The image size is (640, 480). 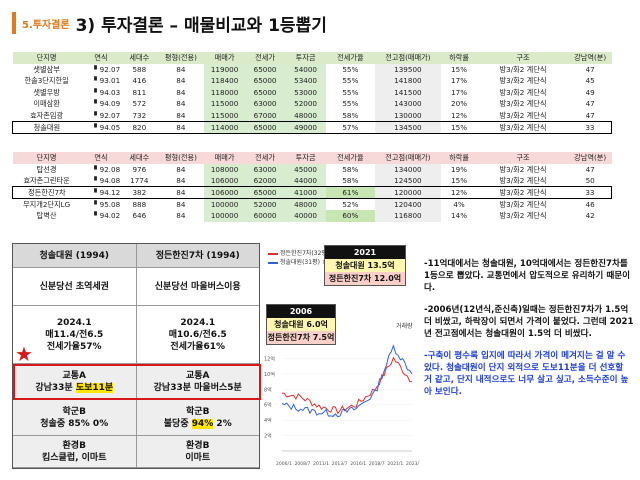 What do you see at coordinates (47, 115) in the screenshot?
I see `table-cell: 효자촌임광` at bounding box center [47, 115].